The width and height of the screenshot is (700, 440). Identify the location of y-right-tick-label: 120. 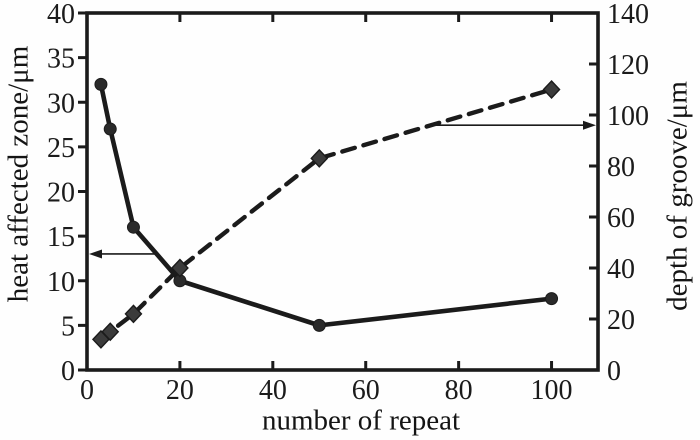
(628, 65).